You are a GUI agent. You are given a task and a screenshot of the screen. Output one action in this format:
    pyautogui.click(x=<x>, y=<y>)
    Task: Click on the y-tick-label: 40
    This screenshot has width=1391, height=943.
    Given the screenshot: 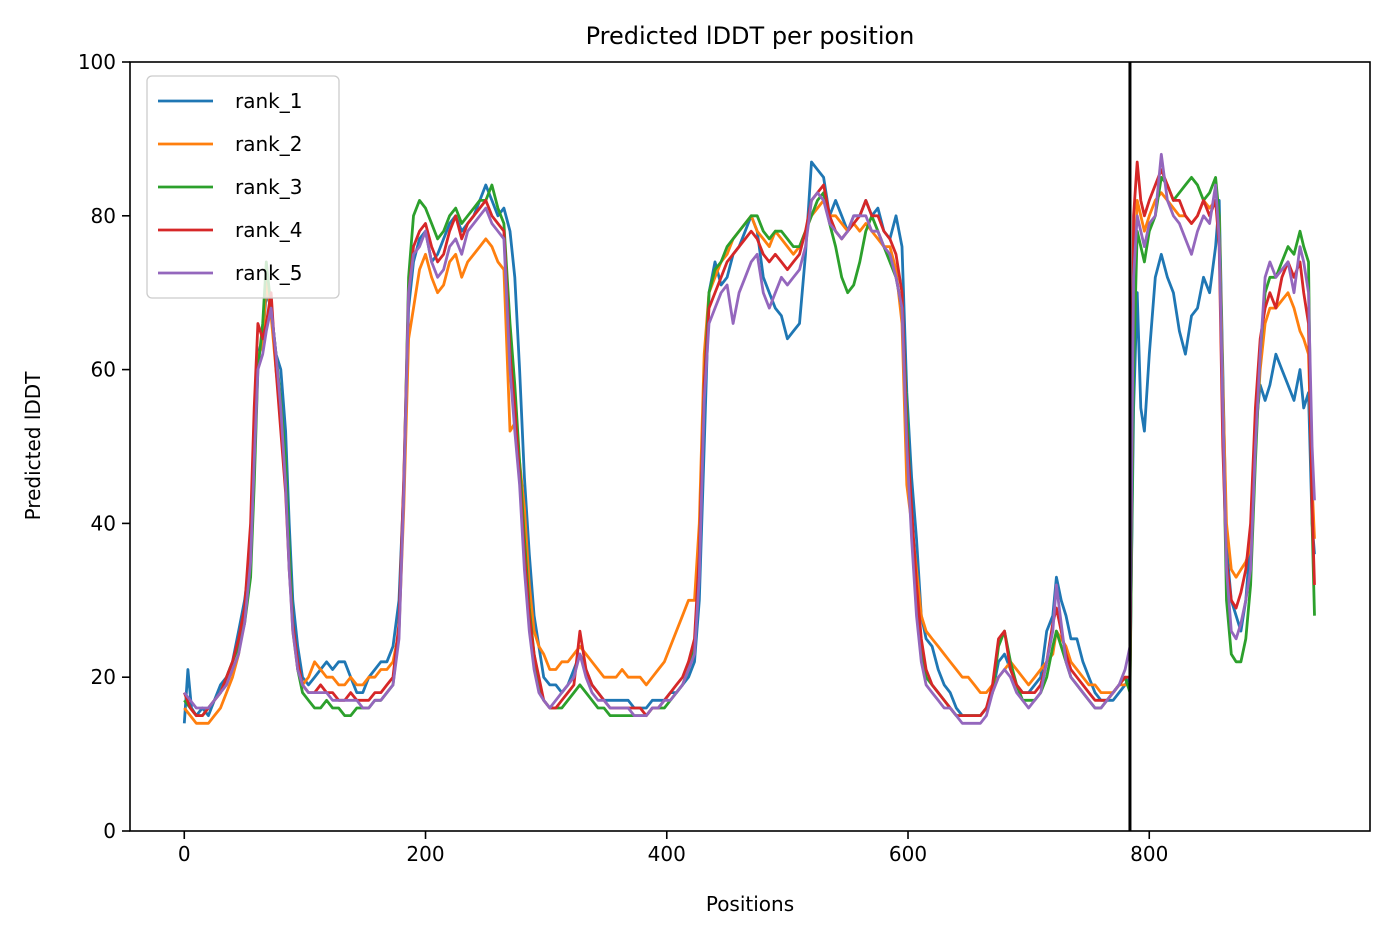 What is the action you would take?
    pyautogui.click(x=103, y=523)
    